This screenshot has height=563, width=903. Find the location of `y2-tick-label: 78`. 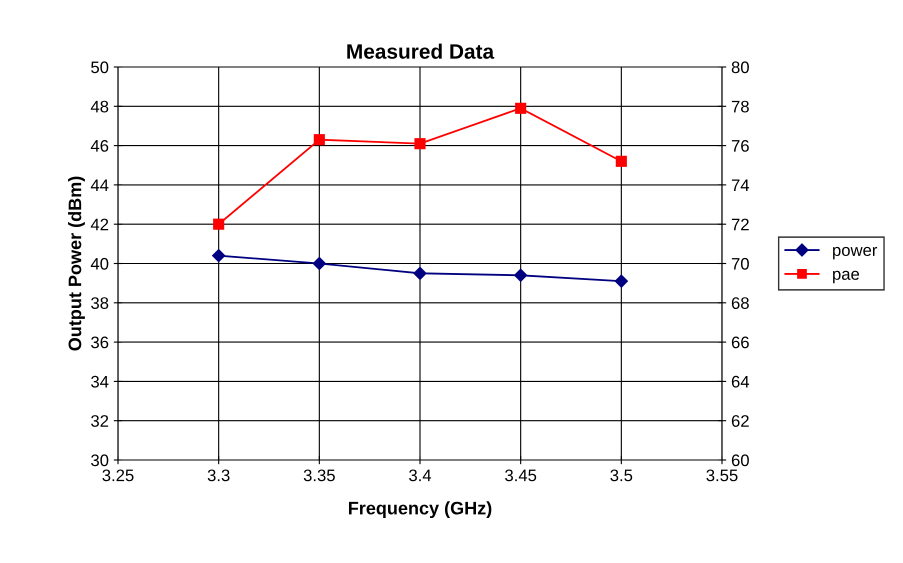

y2-tick-label: 78 is located at coordinates (740, 106).